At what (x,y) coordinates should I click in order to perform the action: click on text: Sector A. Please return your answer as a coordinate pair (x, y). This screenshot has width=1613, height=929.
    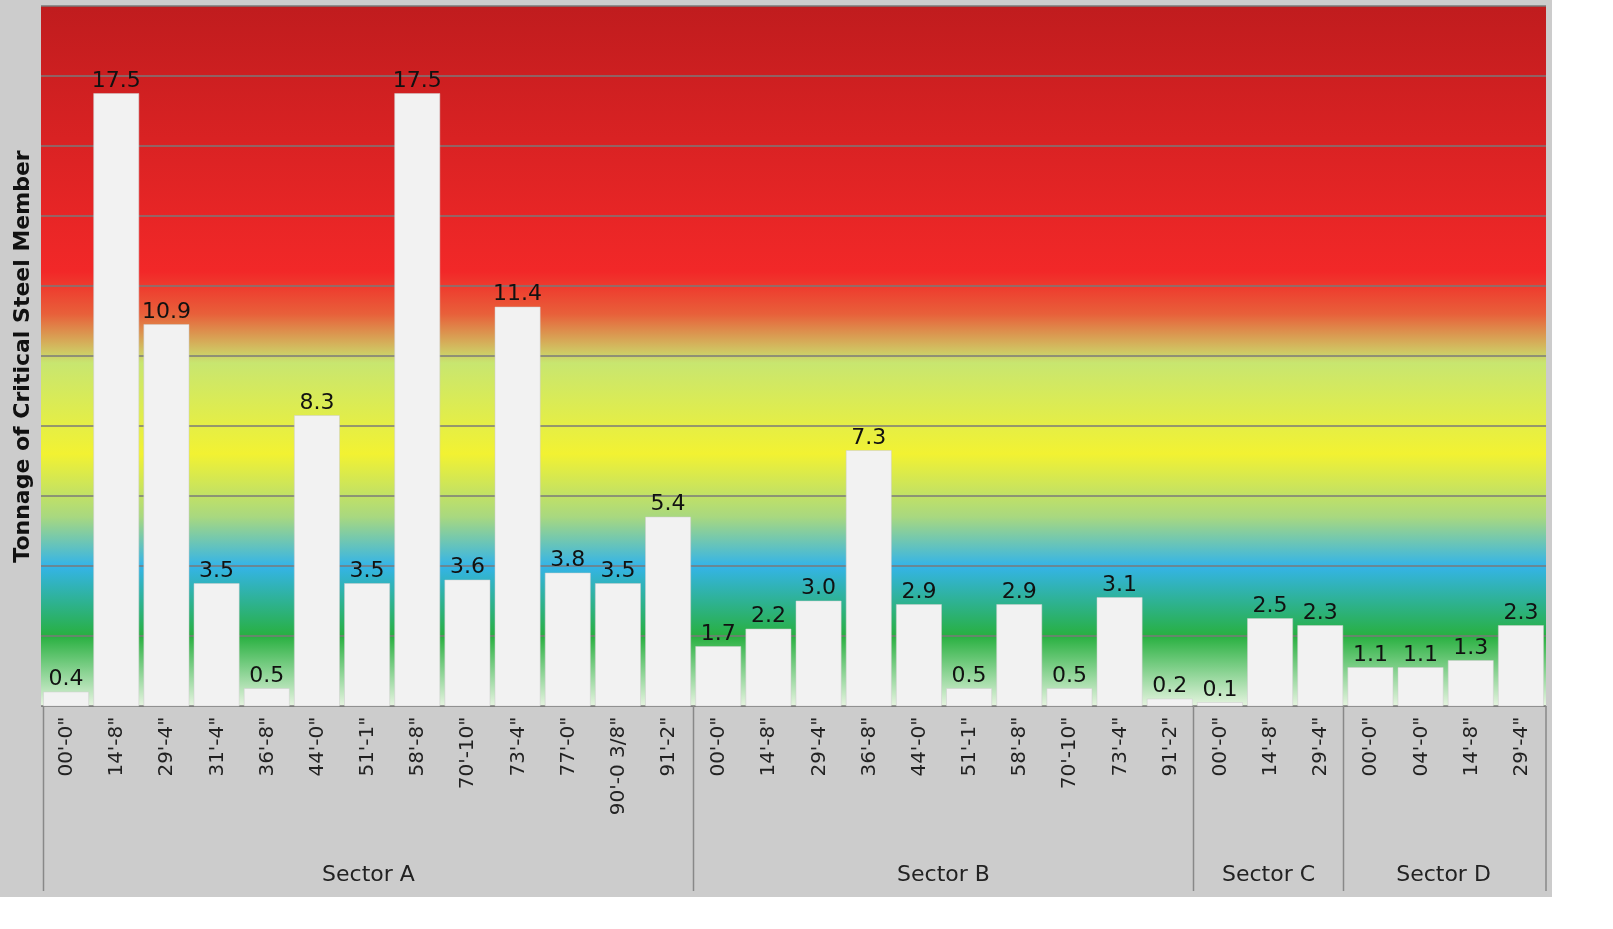
    Looking at the image, I should click on (368, 873).